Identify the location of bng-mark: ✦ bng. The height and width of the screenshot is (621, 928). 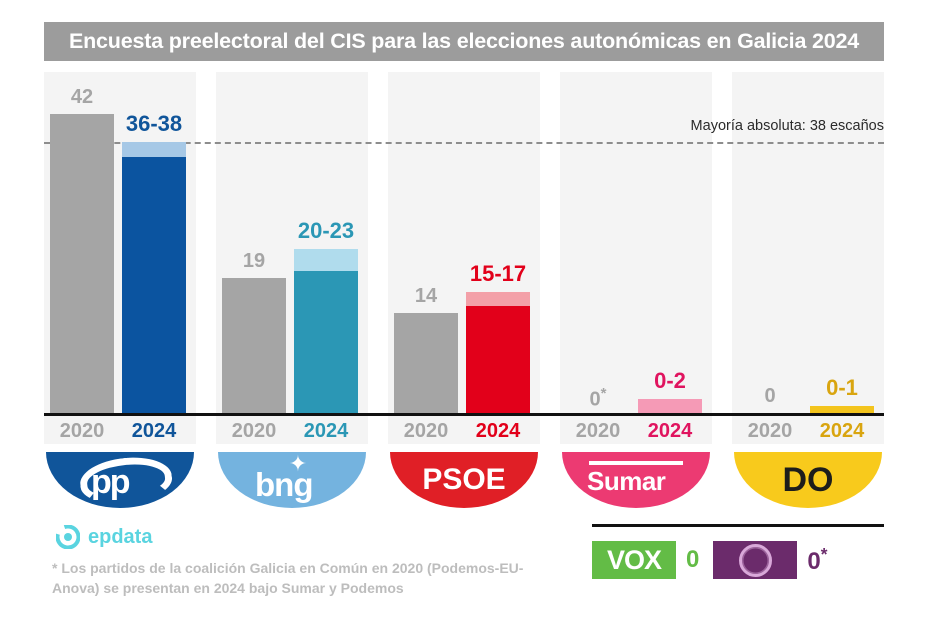
(292, 478).